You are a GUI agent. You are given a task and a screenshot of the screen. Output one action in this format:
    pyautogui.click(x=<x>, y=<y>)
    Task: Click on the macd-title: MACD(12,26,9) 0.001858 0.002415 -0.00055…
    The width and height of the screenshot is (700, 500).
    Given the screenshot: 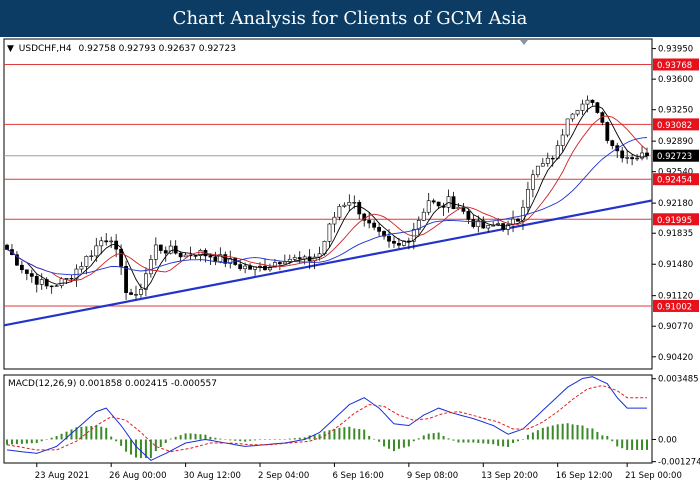 What is the action you would take?
    pyautogui.click(x=112, y=384)
    